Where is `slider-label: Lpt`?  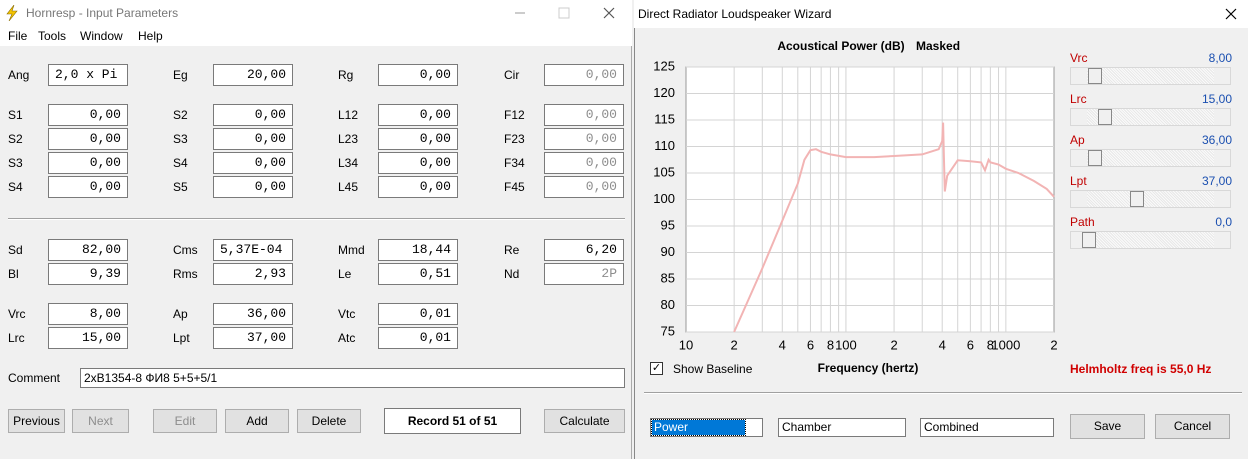 slider-label: Lpt is located at coordinates (1078, 181).